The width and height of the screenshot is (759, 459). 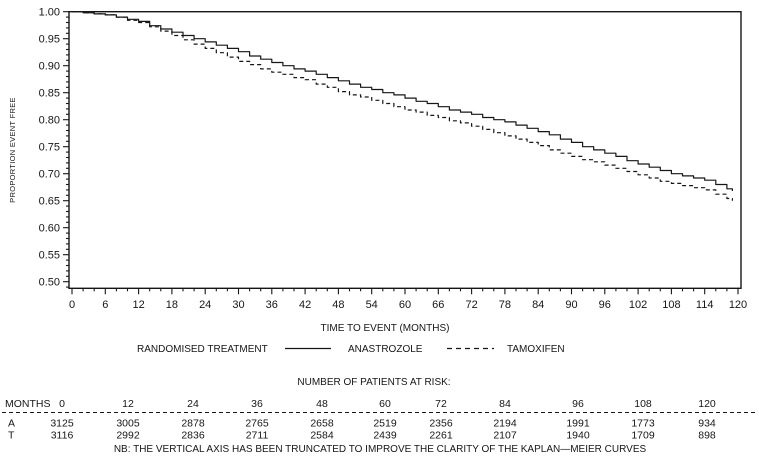 I want to click on risk-value-cell: 1773, so click(x=643, y=424).